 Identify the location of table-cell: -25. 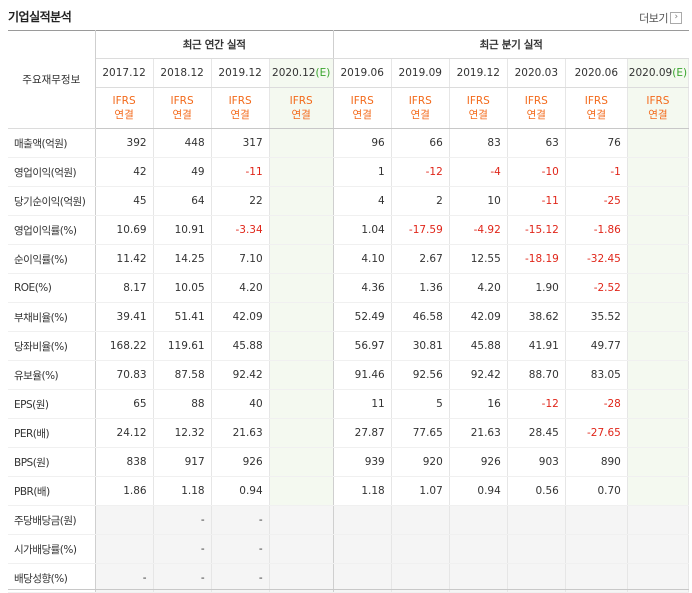
(596, 201).